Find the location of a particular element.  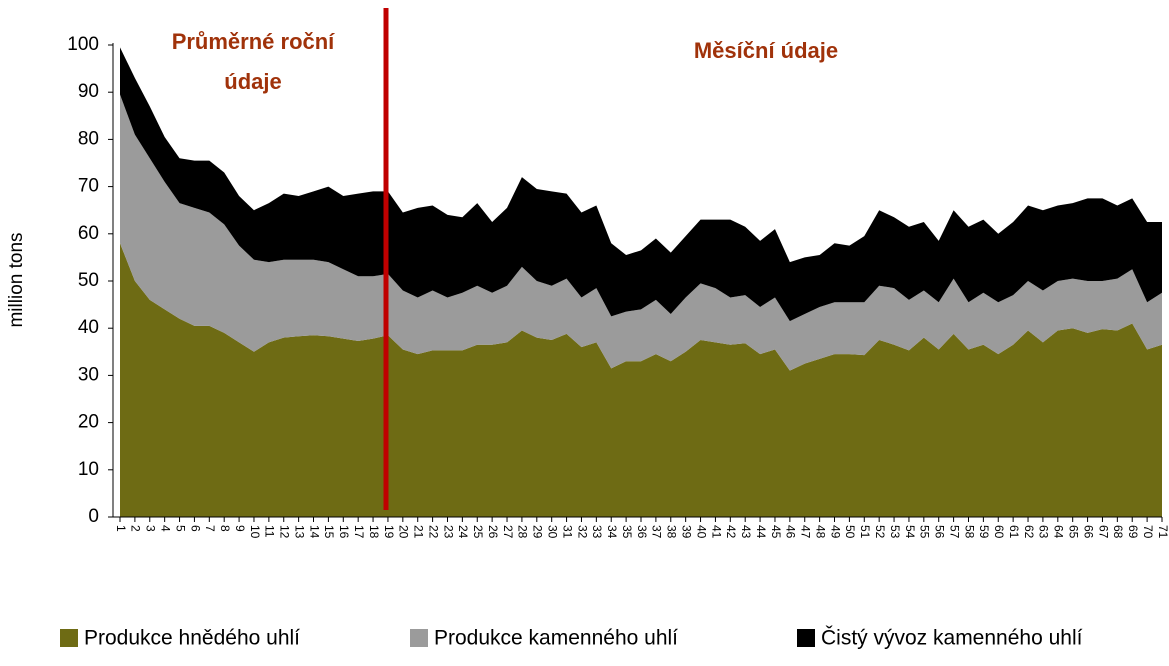

x-tick-label: 63 is located at coordinates (1044, 532).